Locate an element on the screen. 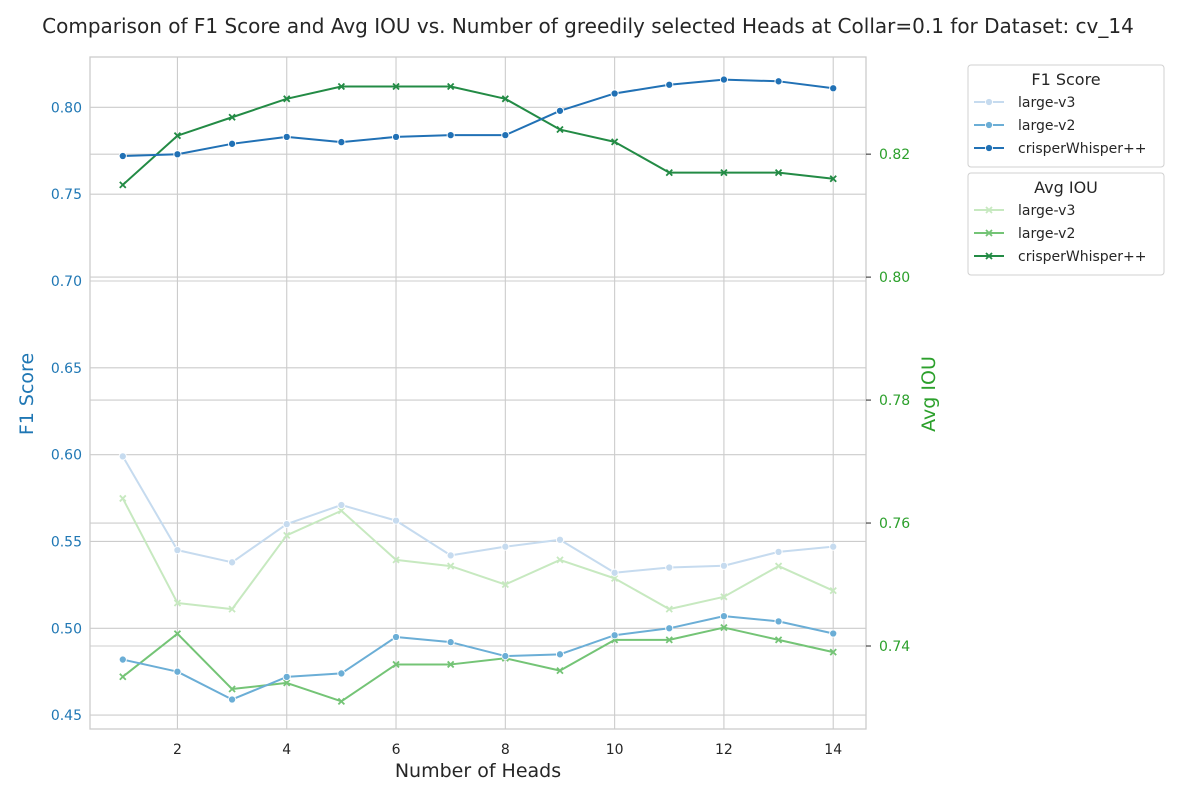 The width and height of the screenshot is (1200, 800). x-tick-label: 4 is located at coordinates (286, 750).